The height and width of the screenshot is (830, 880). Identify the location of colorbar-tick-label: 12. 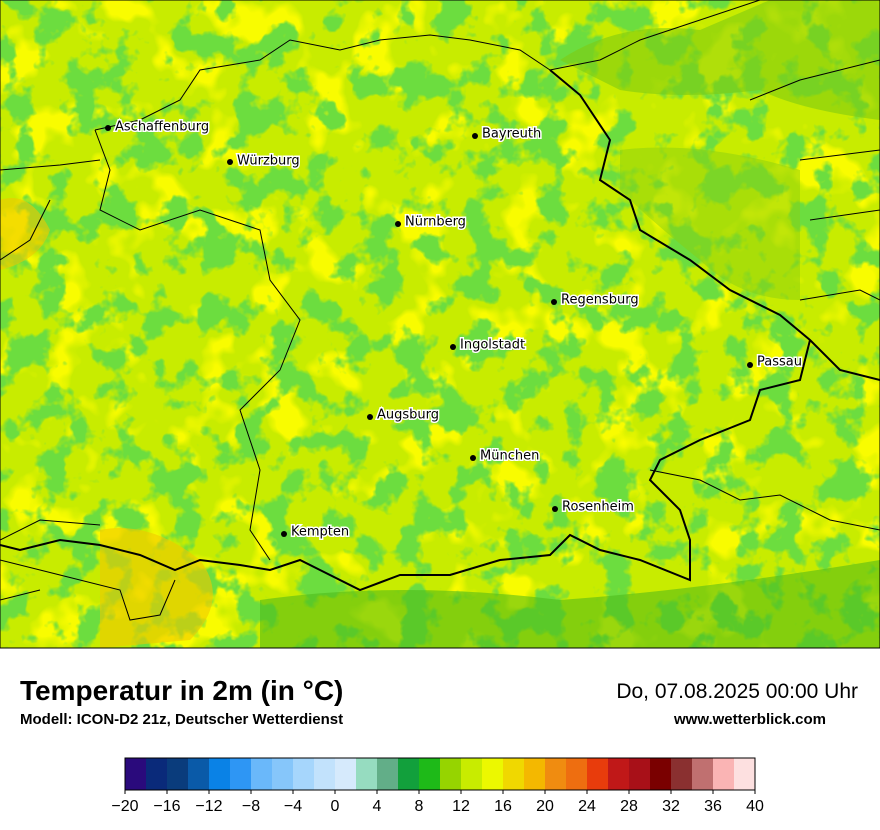
(461, 806).